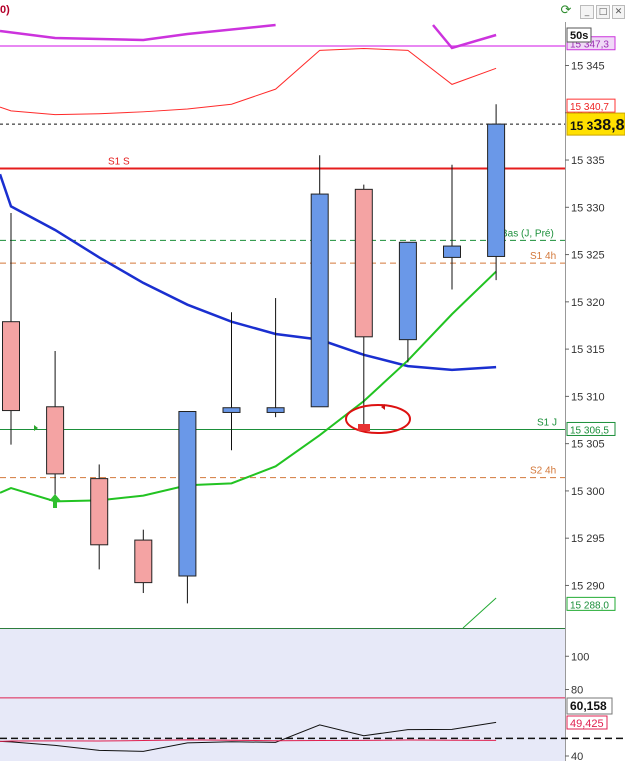  I want to click on price-tick-label: 15 315, so click(588, 350).